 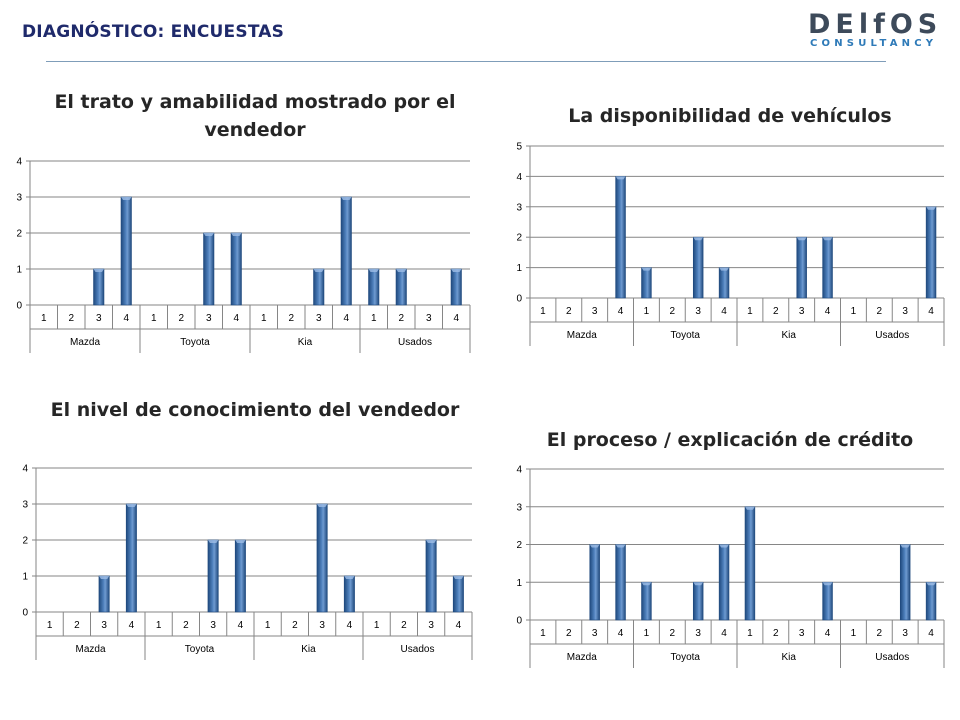 I want to click on logo-tagline: CONSULTANCY, so click(x=874, y=43).